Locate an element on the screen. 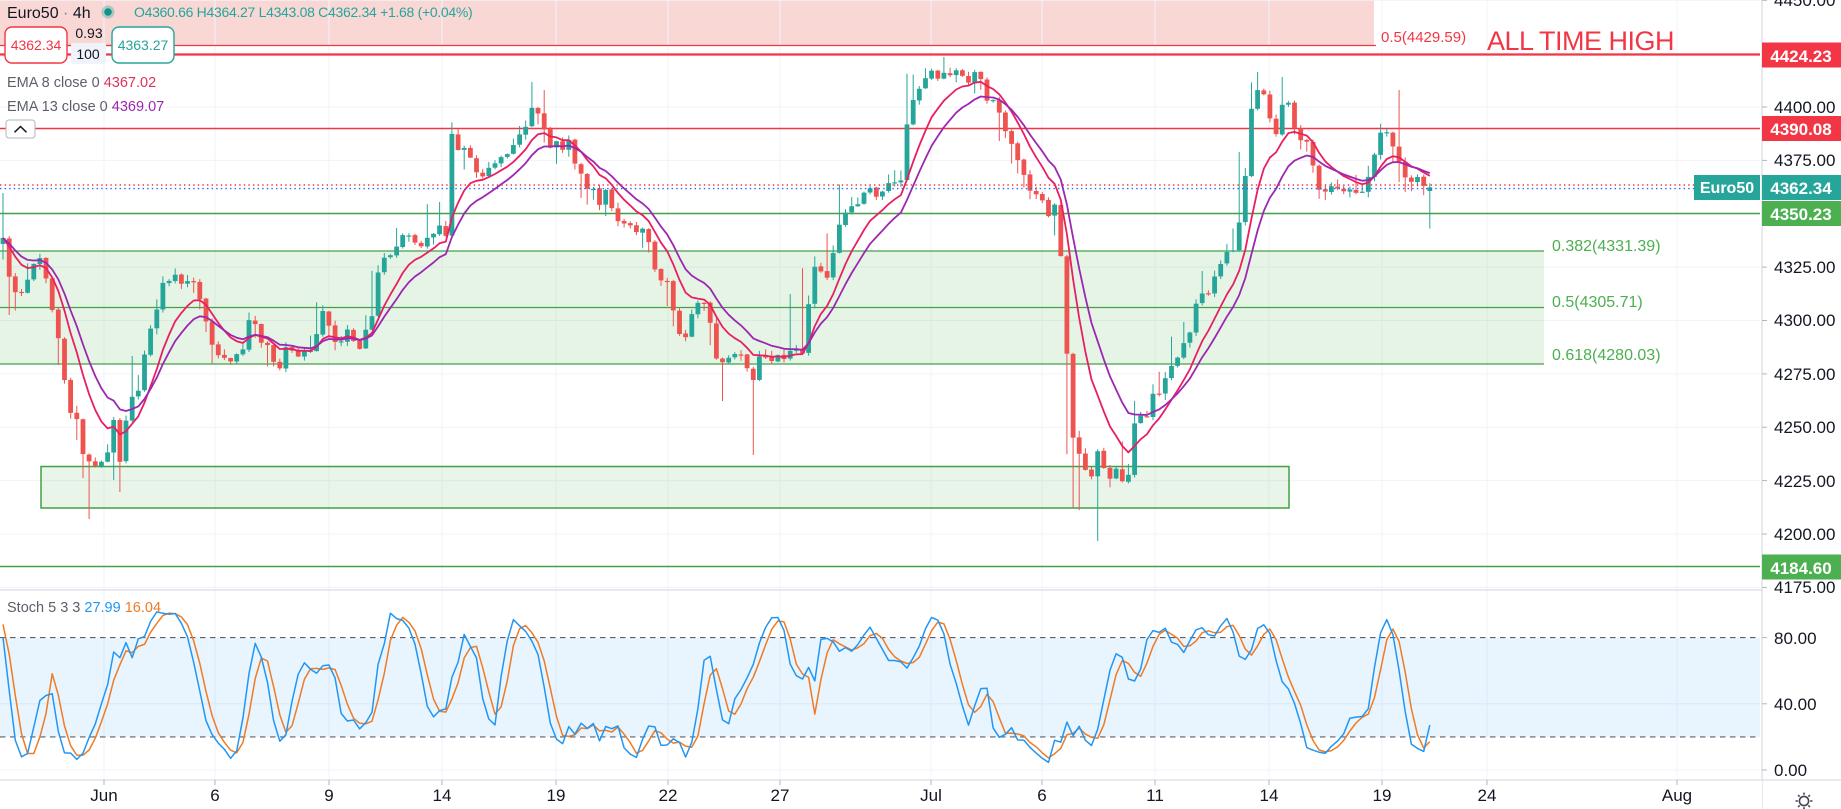  svg-text: 4184.60 is located at coordinates (1800, 568).